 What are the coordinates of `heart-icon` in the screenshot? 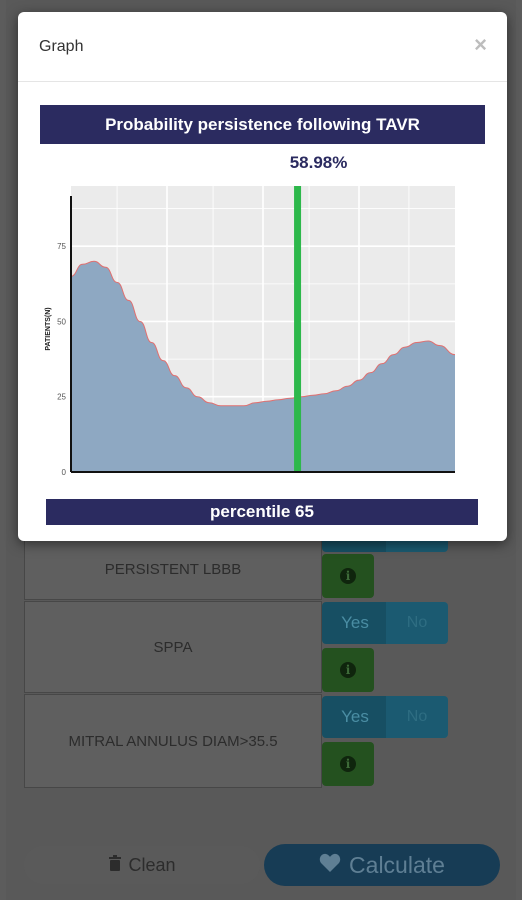 It's located at (330, 865).